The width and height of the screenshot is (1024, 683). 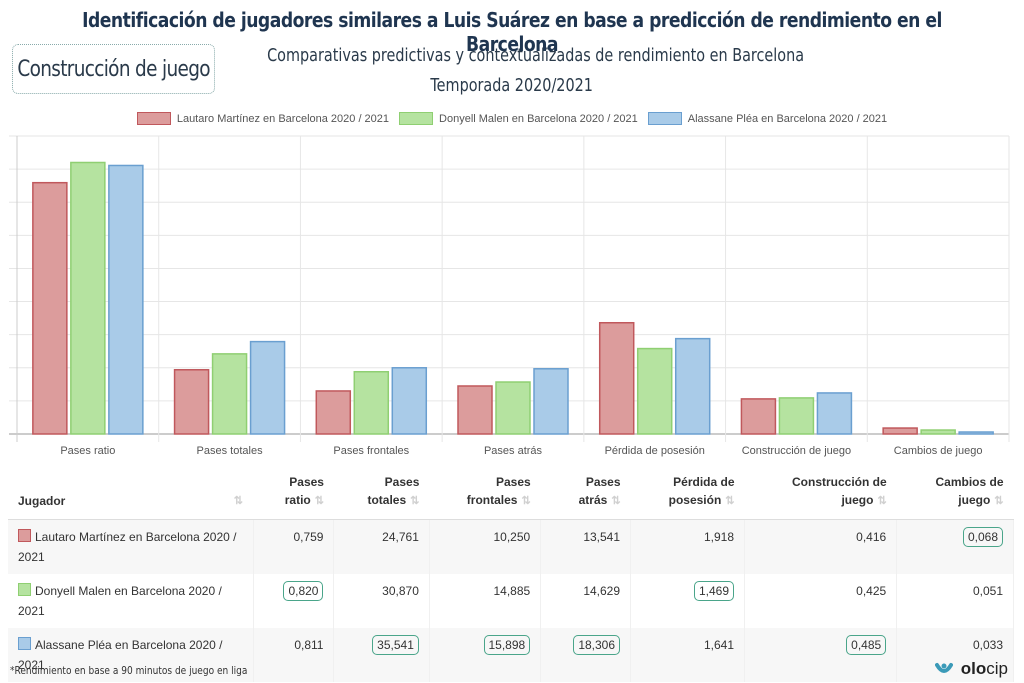 I want to click on cell-value: 0,416, so click(x=871, y=537).